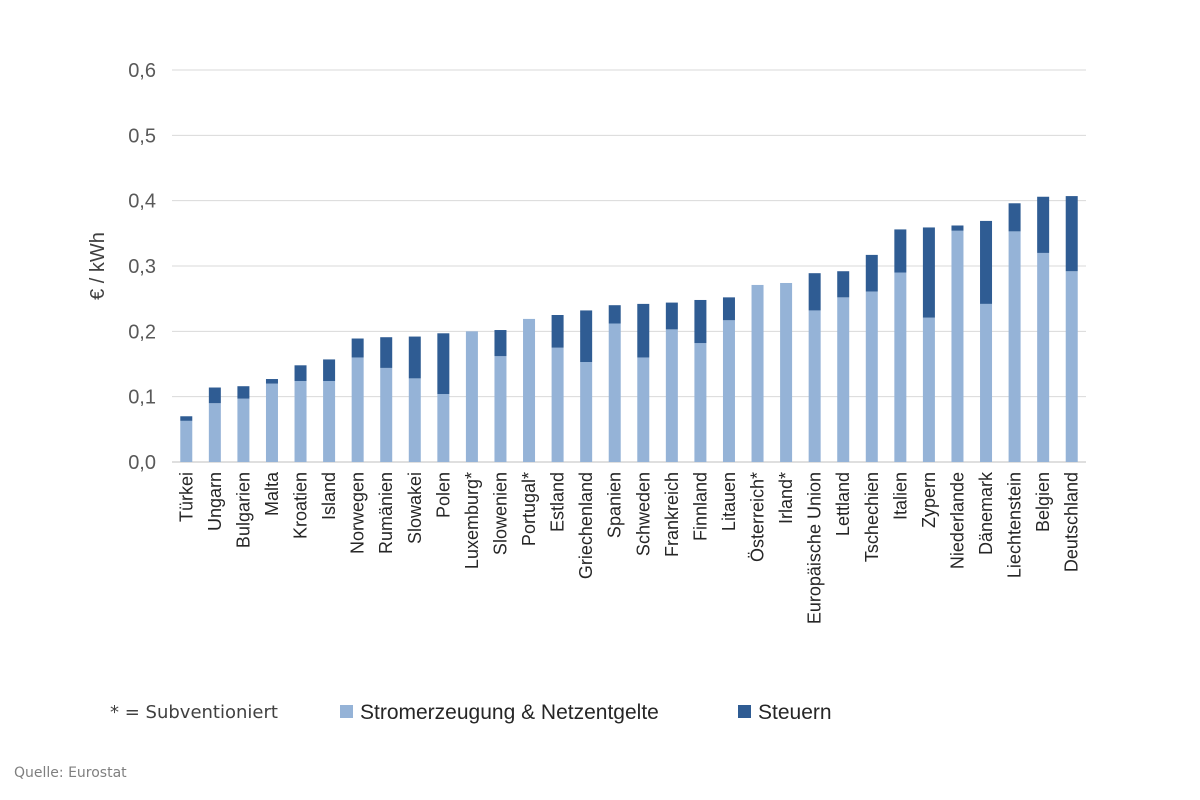  I want to click on x-tick-label: Slowenien, so click(500, 513).